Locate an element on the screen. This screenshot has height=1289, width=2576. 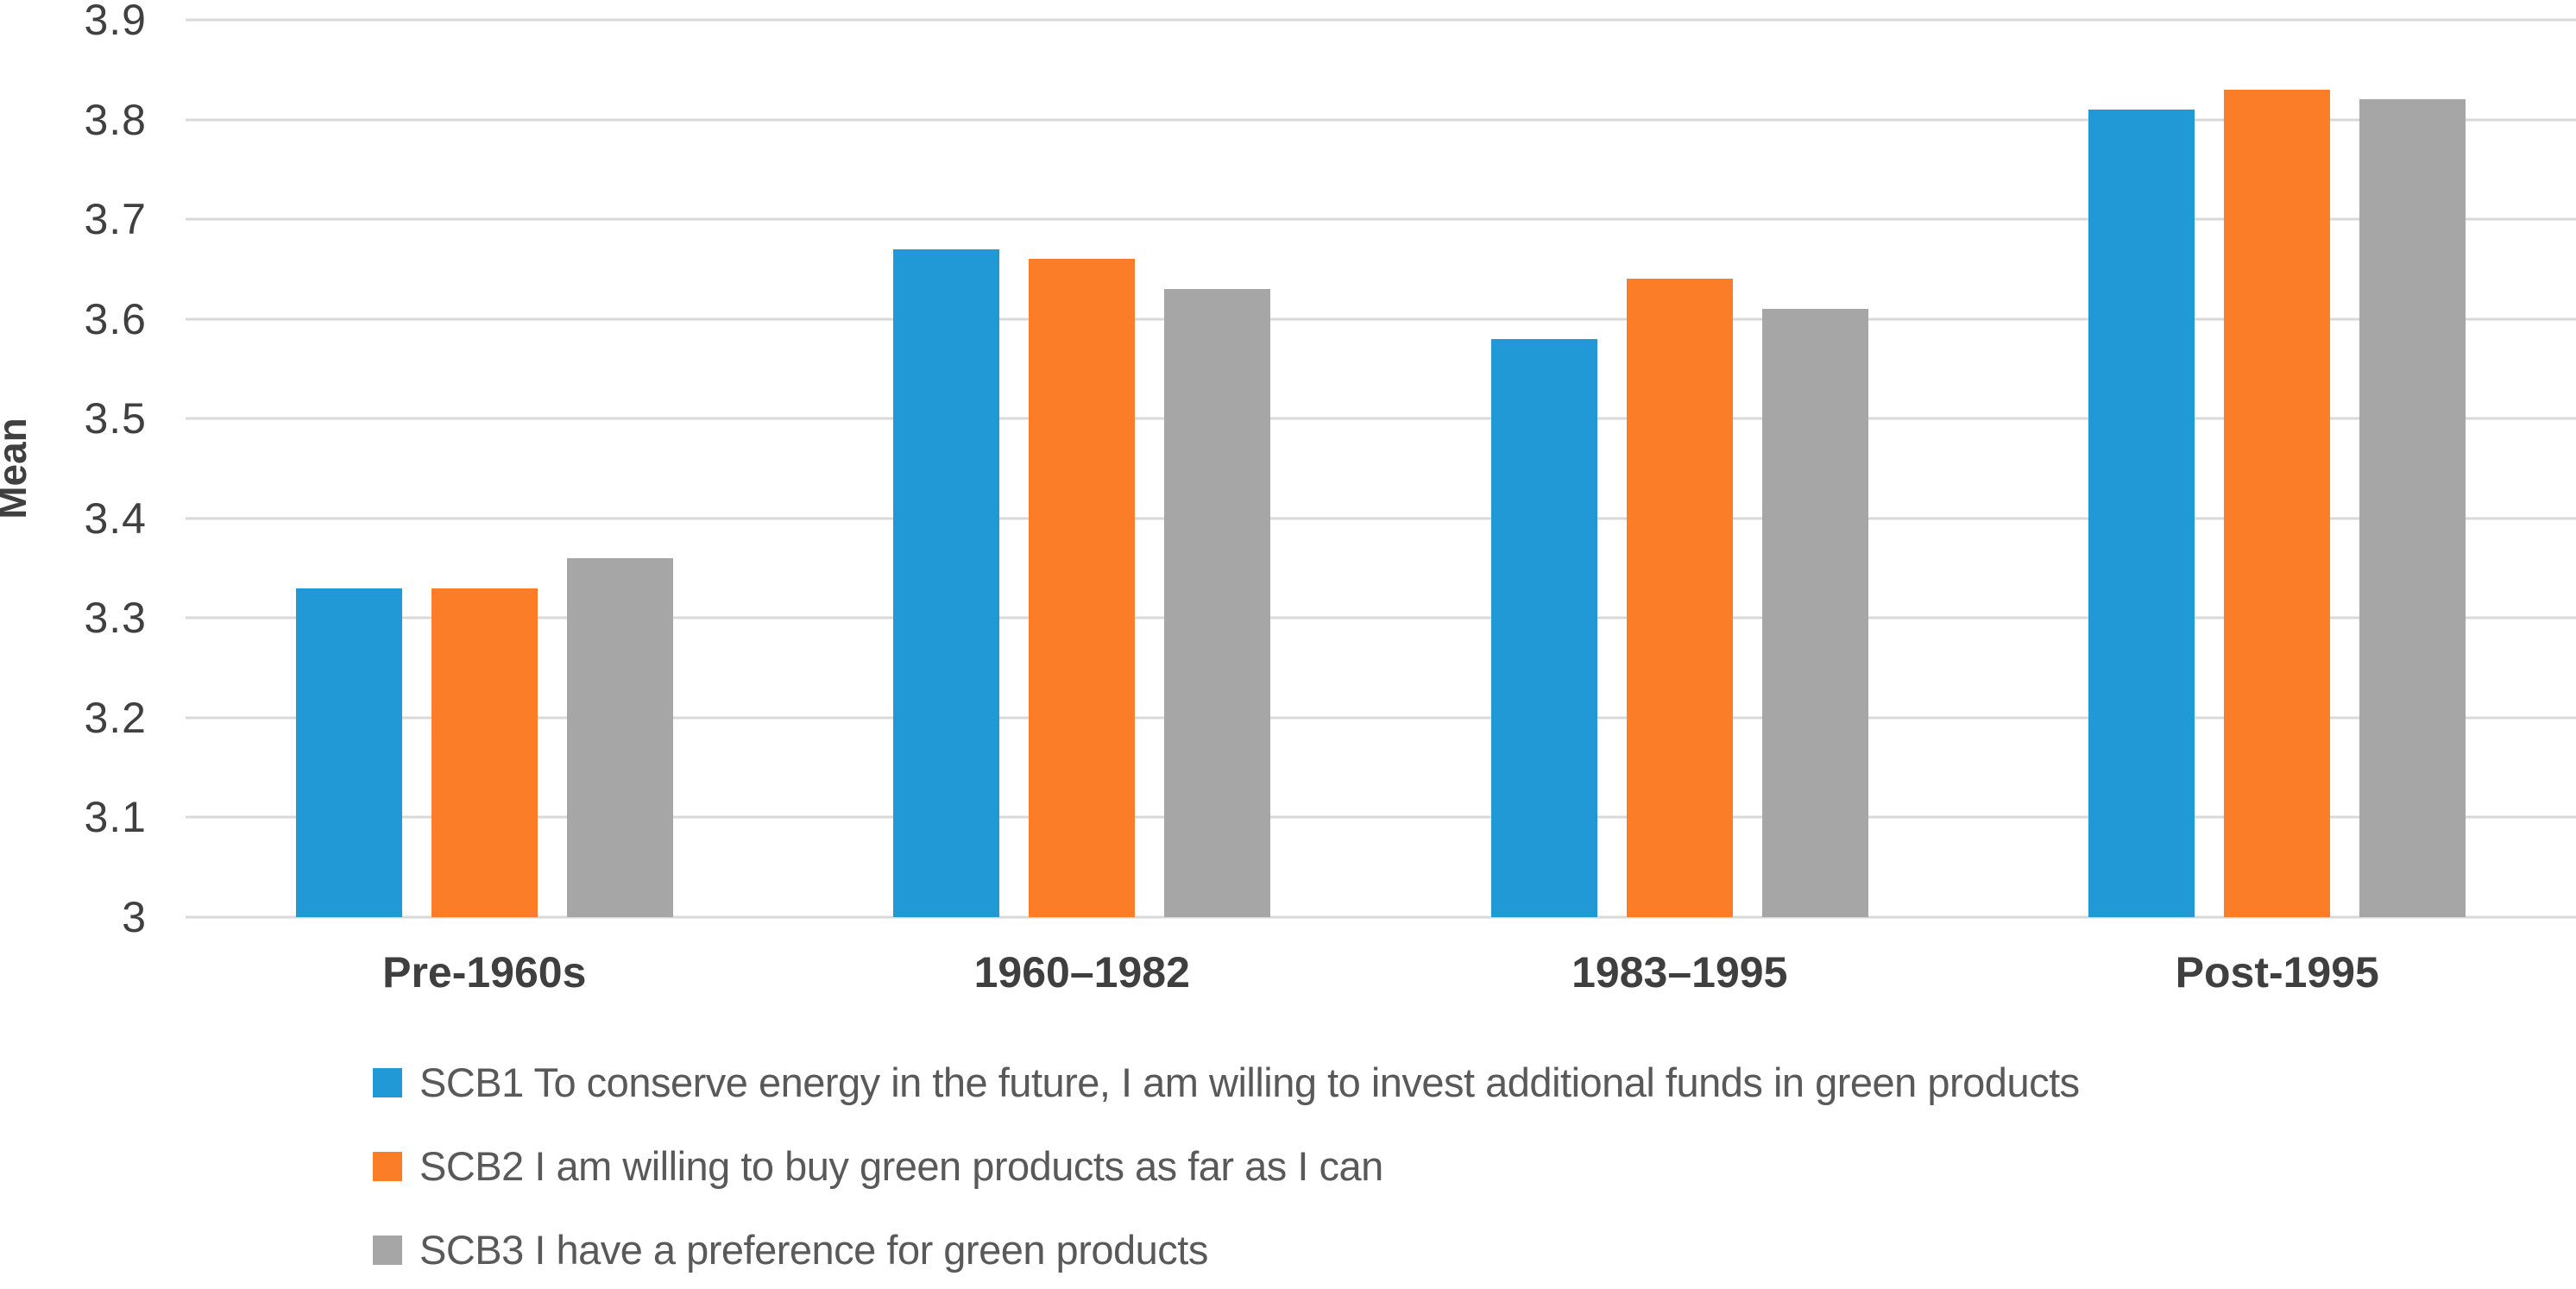
x-axis-labels: Pre-1960s 1960–1982 1983–1995 Post-1995 is located at coordinates (1381, 972).